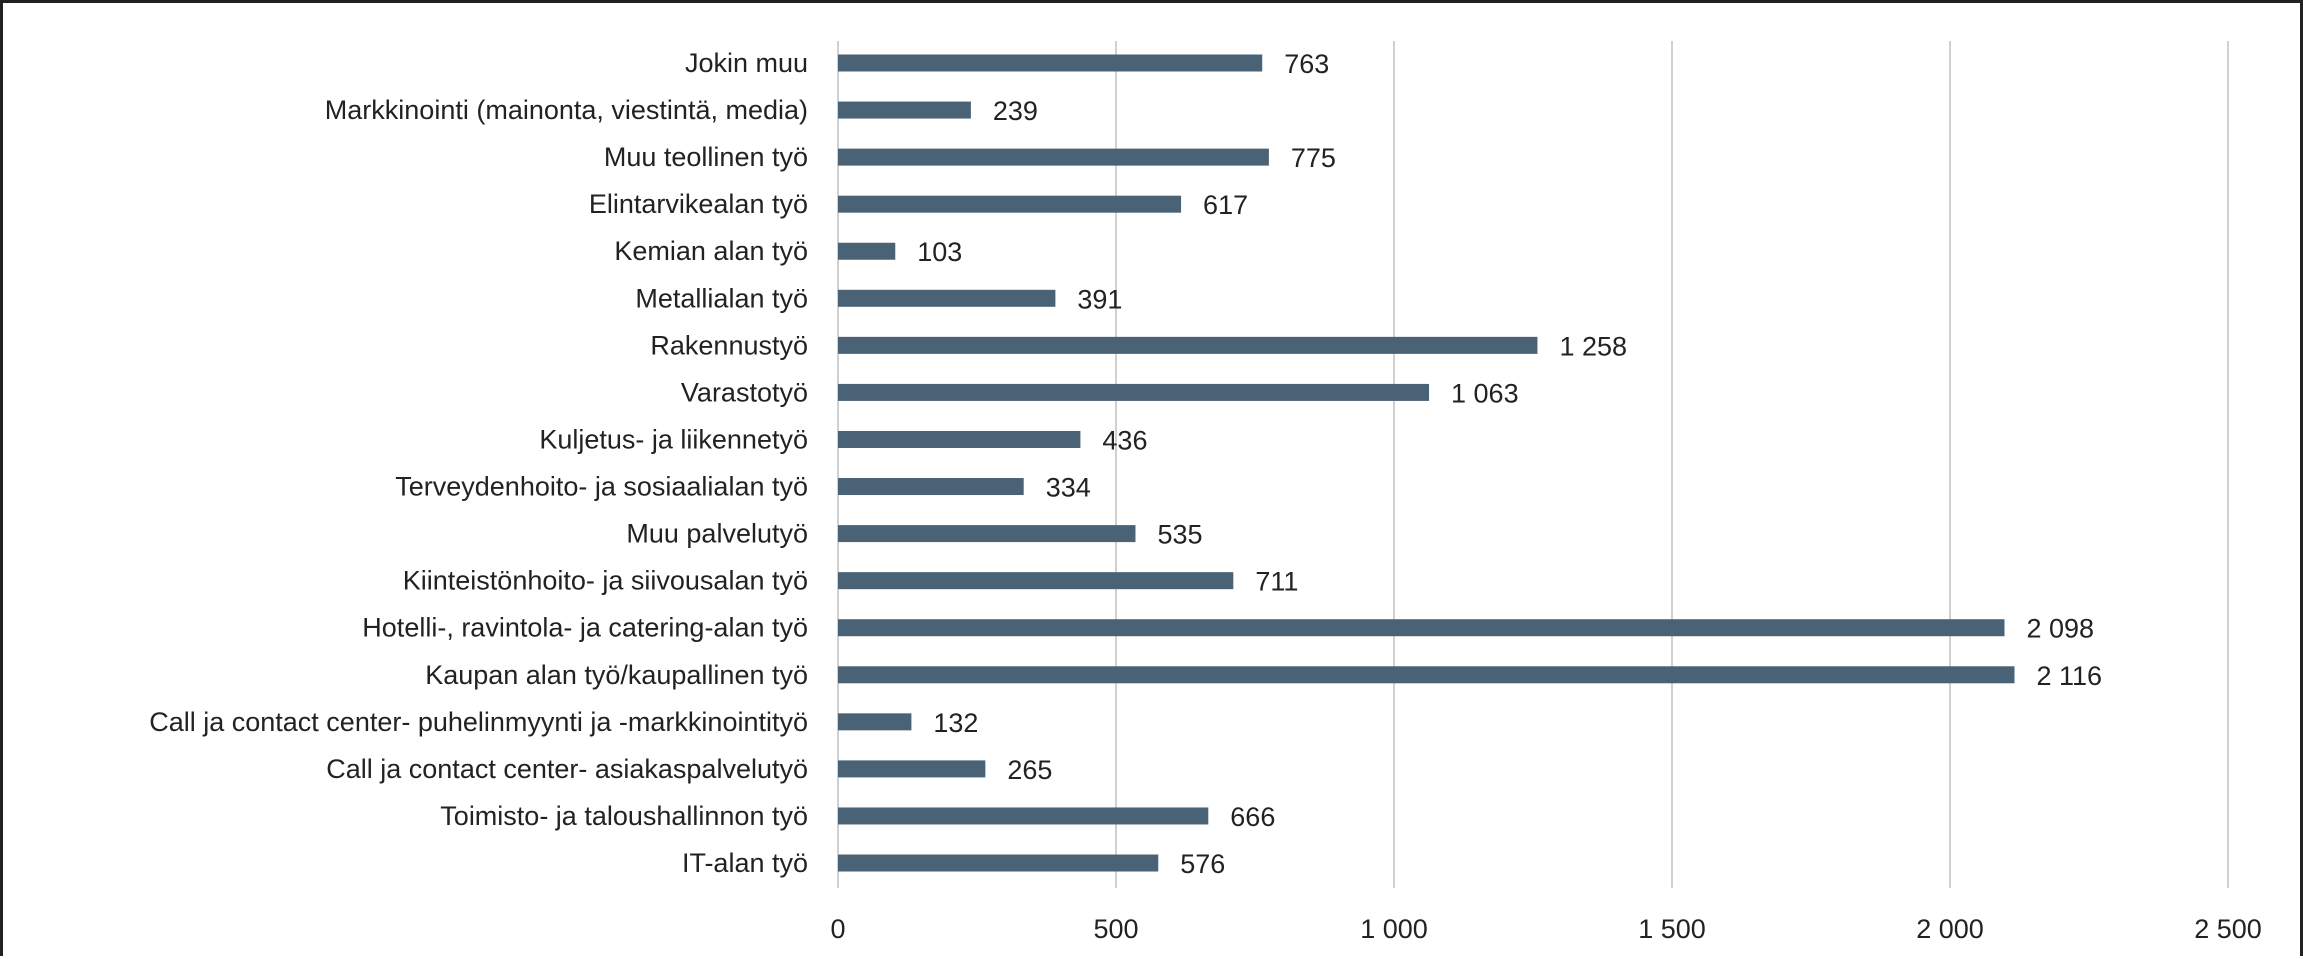 Image resolution: width=2303 pixels, height=959 pixels. What do you see at coordinates (955, 723) in the screenshot?
I see `value-label: 132` at bounding box center [955, 723].